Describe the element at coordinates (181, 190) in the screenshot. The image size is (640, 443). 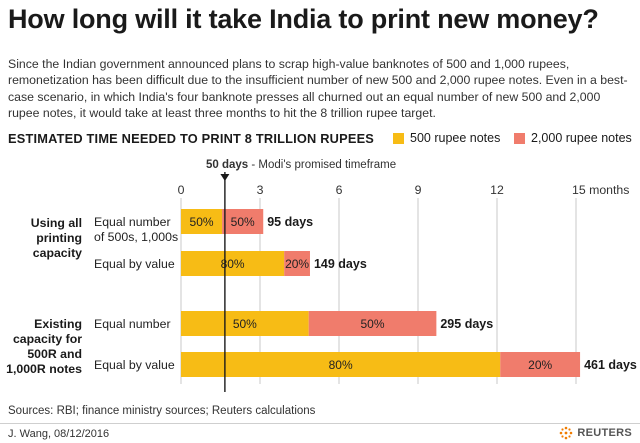
I see `x-tick-label: 0` at that location.